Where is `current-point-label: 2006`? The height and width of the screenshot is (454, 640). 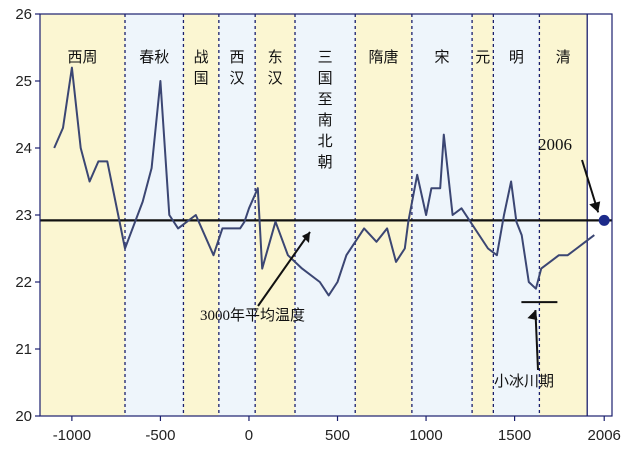 current-point-label: 2006 is located at coordinates (555, 144).